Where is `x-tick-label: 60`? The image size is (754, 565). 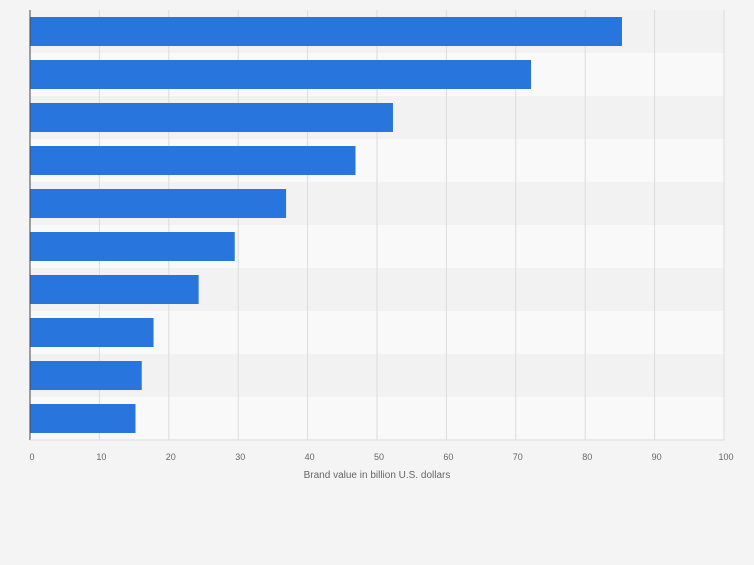 x-tick-label: 60 is located at coordinates (448, 457).